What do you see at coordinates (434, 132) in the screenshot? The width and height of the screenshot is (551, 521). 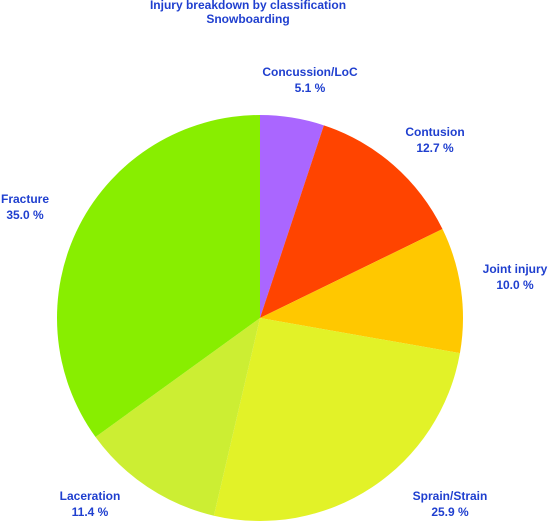 I see `slice-label: Contusion` at bounding box center [434, 132].